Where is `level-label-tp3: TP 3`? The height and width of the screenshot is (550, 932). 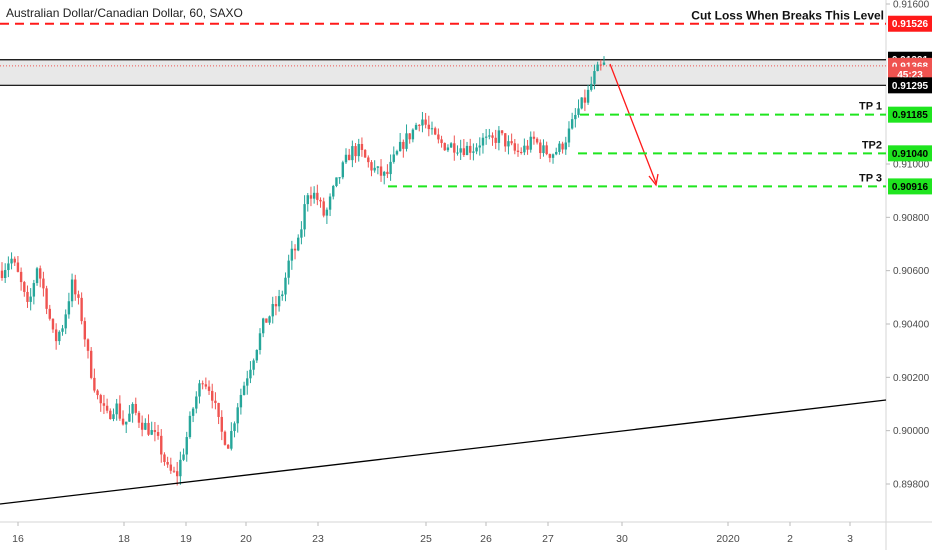
level-label-tp3: TP 3 is located at coordinates (870, 178).